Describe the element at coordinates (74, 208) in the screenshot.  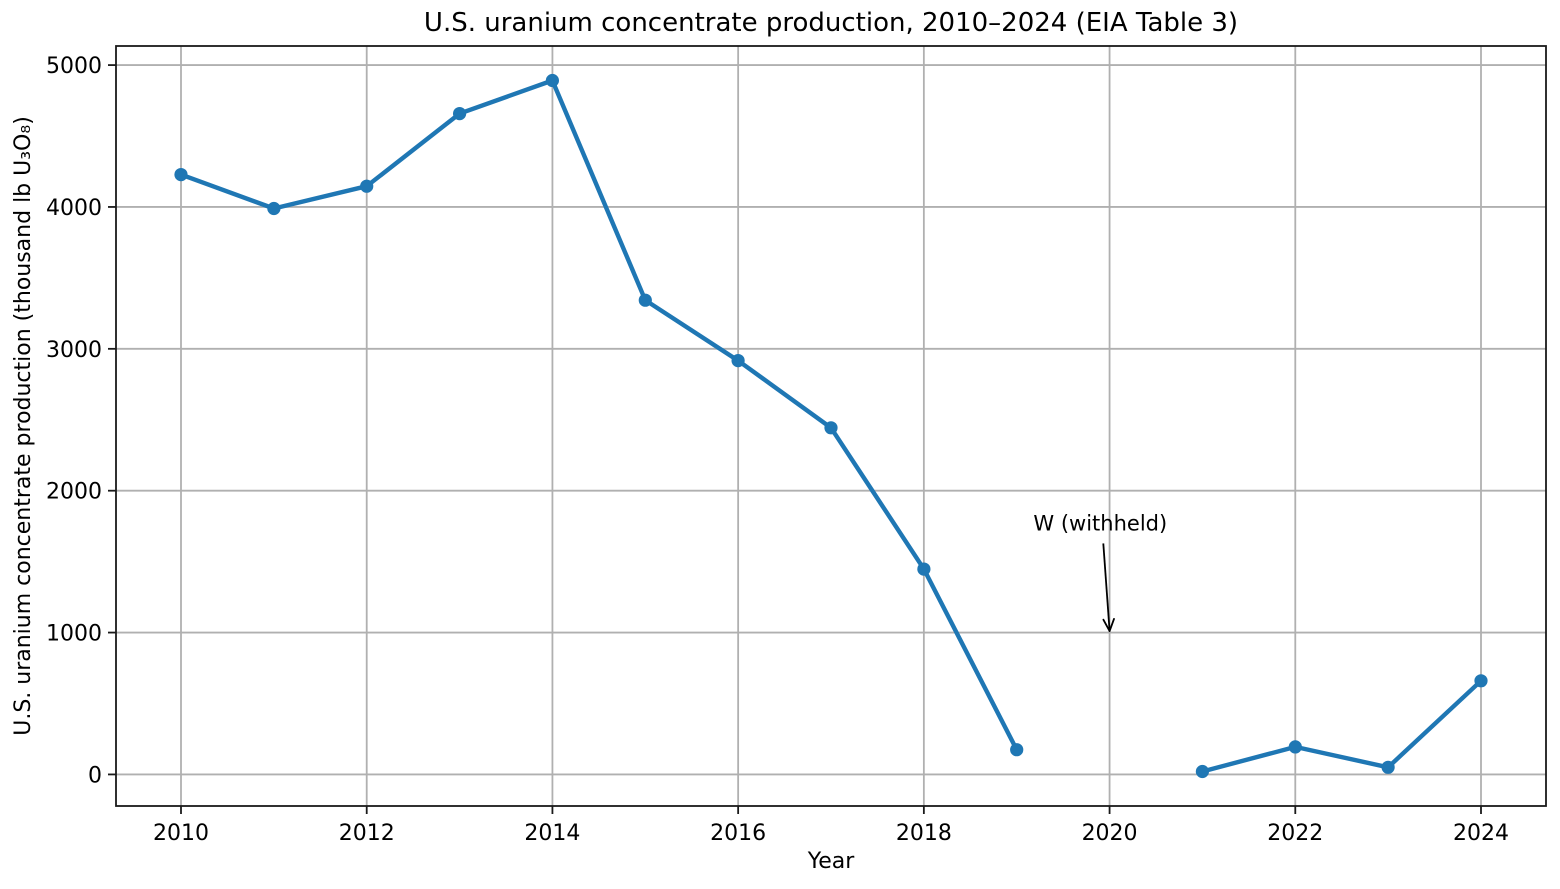
I see `y-tick-label-4000: 4000` at that location.